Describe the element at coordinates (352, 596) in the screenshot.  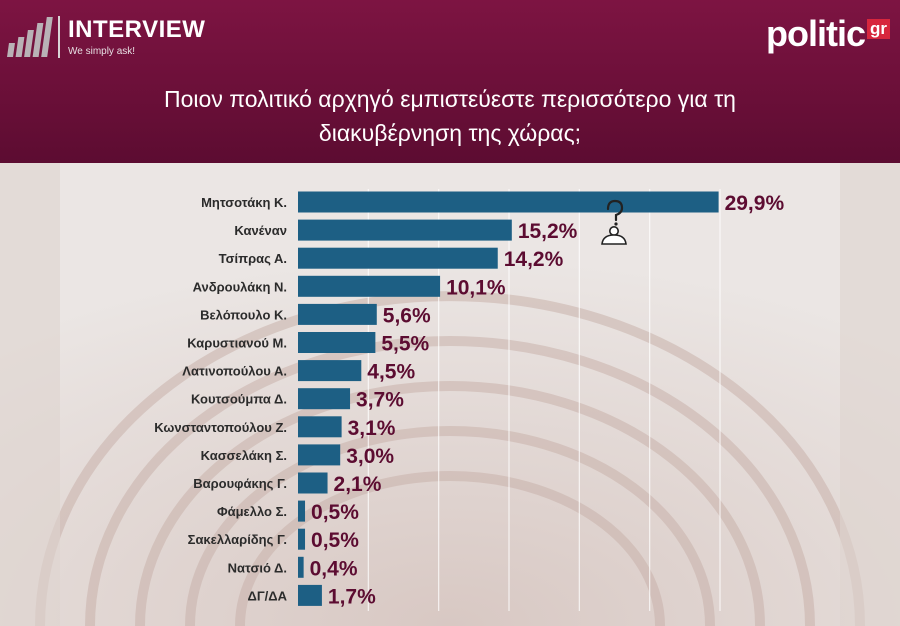
I see `value-label: 1,7%` at that location.